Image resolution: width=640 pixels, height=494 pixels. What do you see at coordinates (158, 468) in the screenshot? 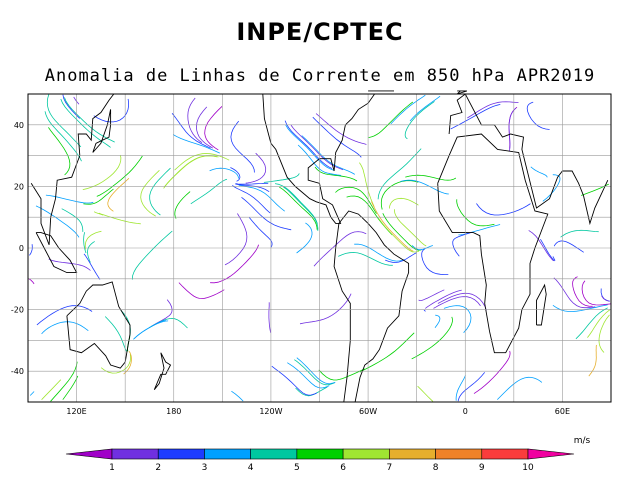
I see `colorbar-tick-label: 2` at bounding box center [158, 468].